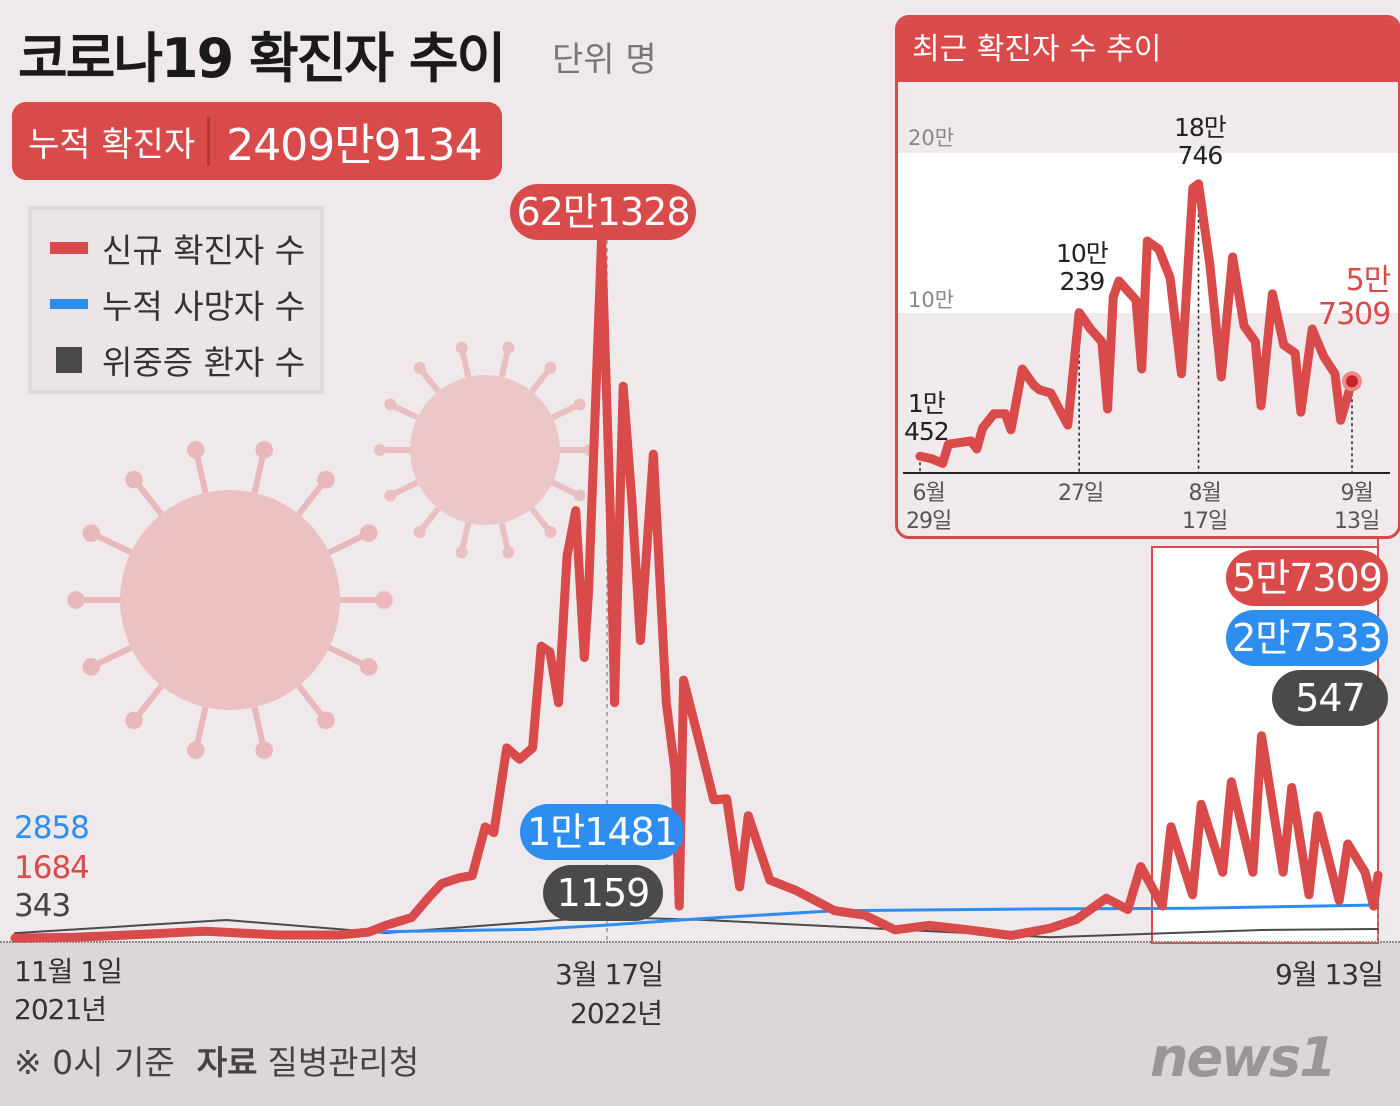 Image resolution: width=1400 pixels, height=1106 pixels. Describe the element at coordinates (1082, 253) in the screenshot. I see `label-line: 10만` at that location.